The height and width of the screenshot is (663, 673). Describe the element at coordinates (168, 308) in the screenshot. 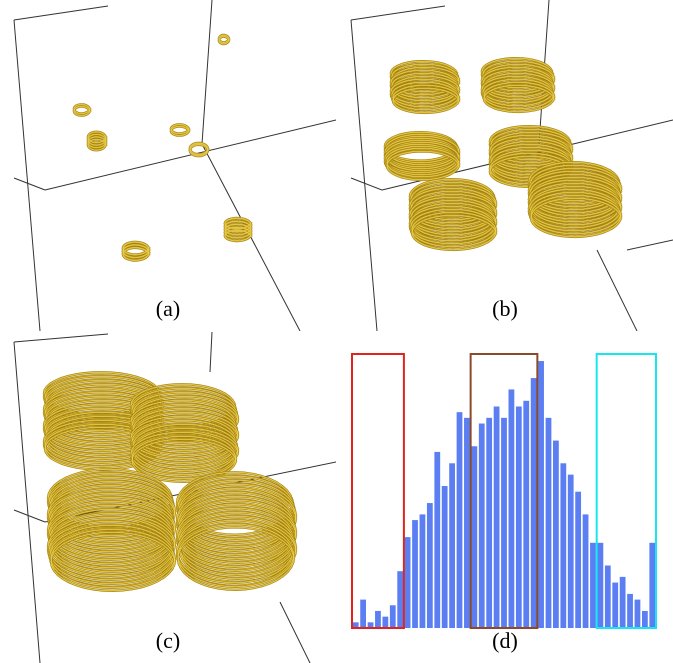

I see `panel-caption: (a)` at that location.